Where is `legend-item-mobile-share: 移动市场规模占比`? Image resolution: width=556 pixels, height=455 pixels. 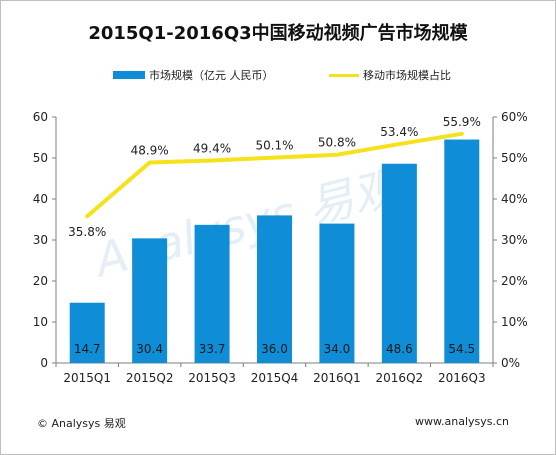 legend-item-mobile-share: 移动市场规模占比 is located at coordinates (390, 75).